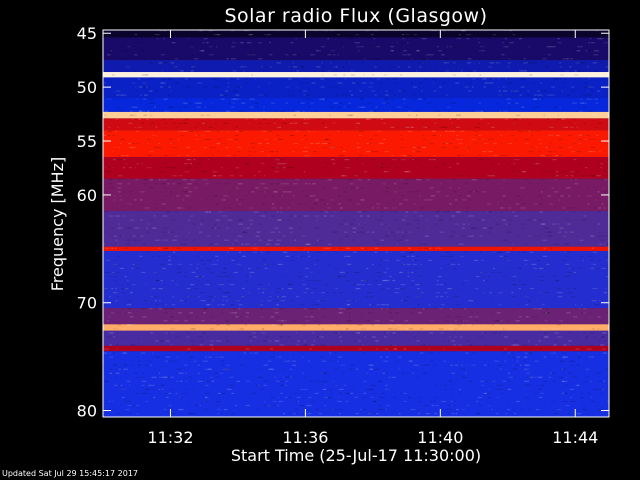  Describe the element at coordinates (440, 437) in the screenshot. I see `x-tick-label: 11:40` at that location.